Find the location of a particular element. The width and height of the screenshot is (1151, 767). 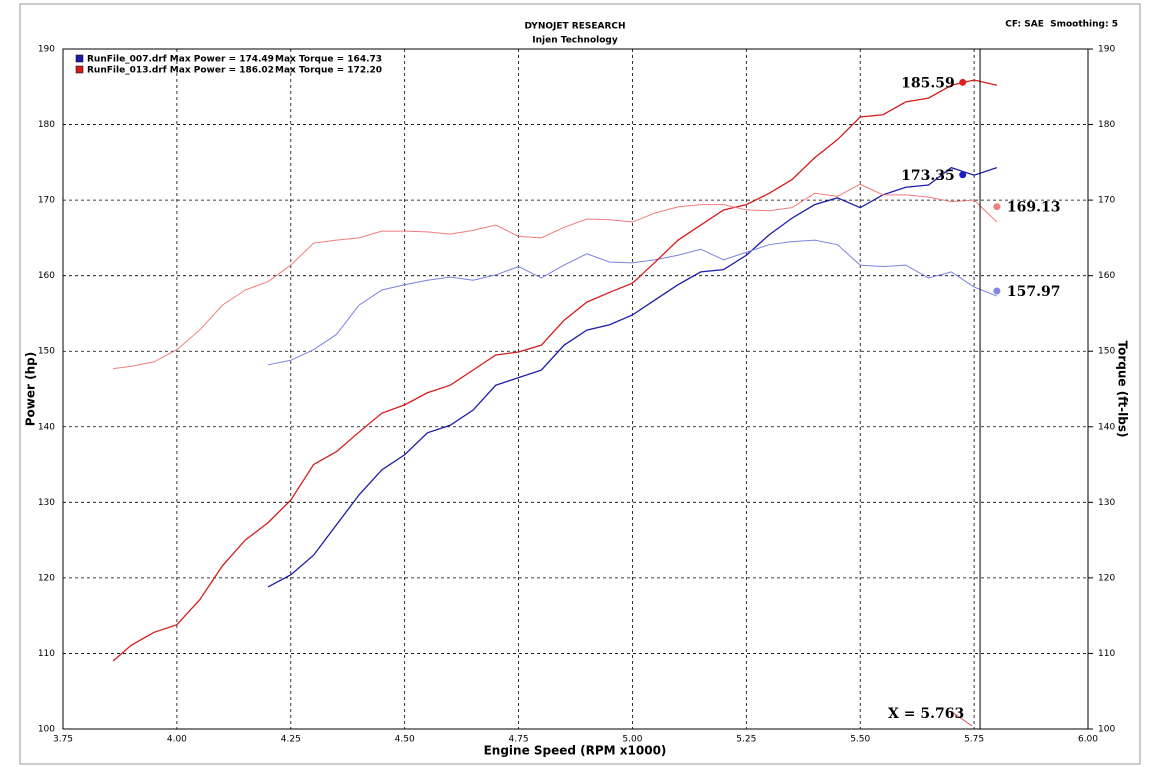

x-tick-label: 3.75 is located at coordinates (63, 740).